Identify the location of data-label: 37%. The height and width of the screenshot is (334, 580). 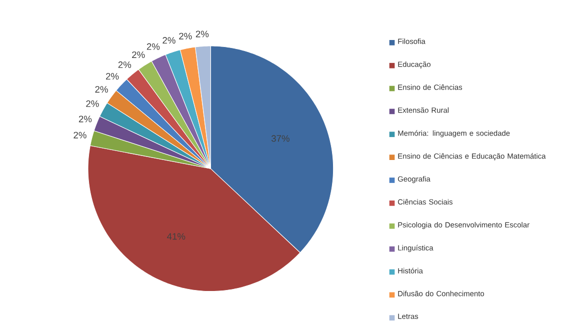
(280, 138).